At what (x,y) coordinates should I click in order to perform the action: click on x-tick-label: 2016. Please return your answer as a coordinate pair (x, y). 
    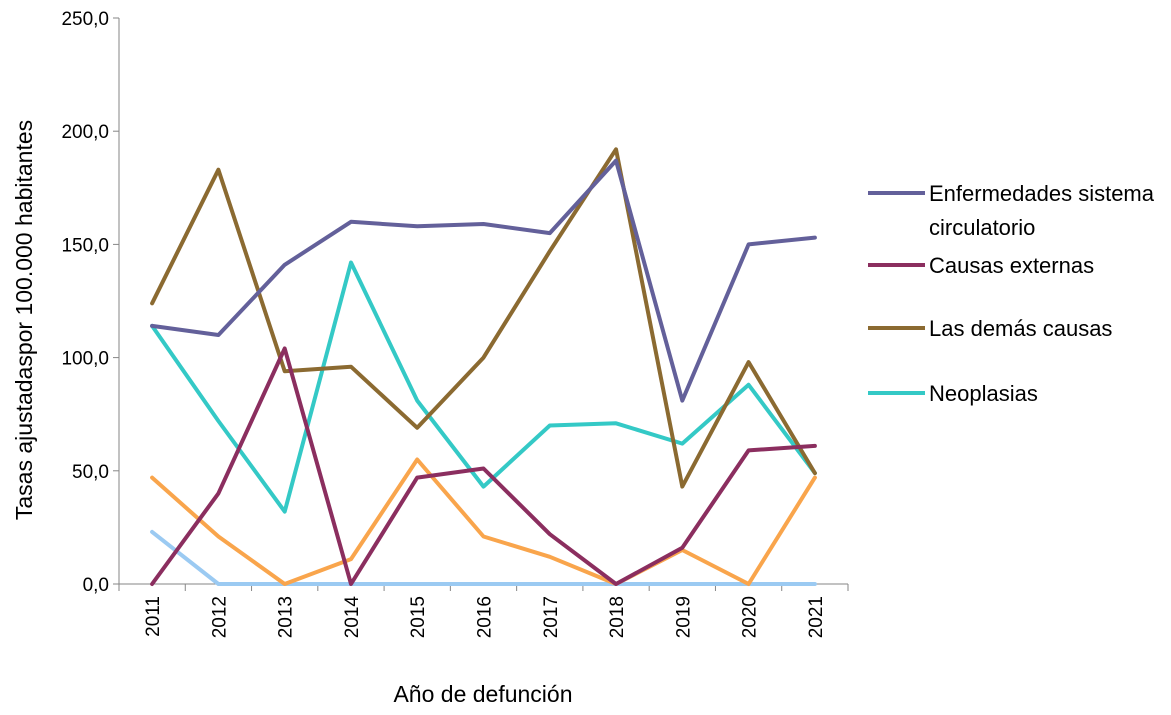
    Looking at the image, I should click on (485, 617).